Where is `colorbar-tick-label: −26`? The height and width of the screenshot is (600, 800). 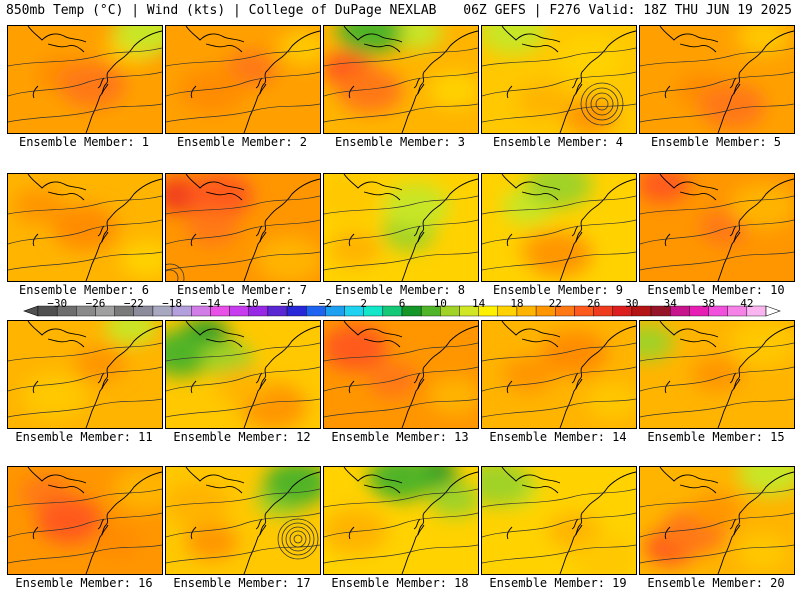
colorbar-tick-label: −26 is located at coordinates (95, 303).